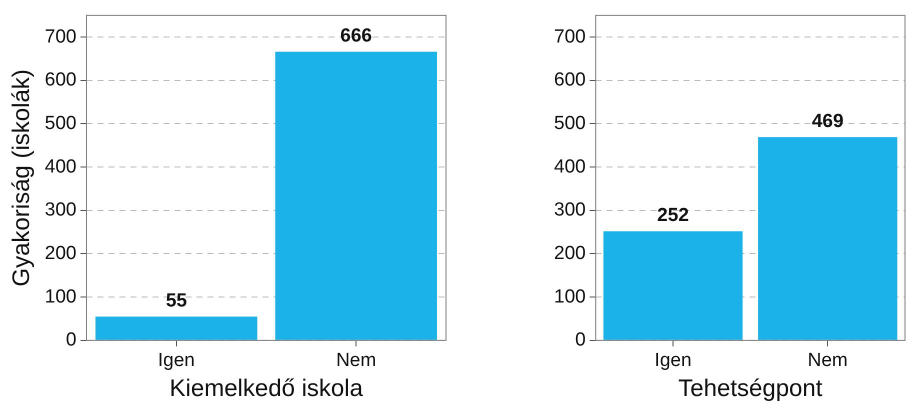 Image resolution: width=909 pixels, height=408 pixels. What do you see at coordinates (267, 388) in the screenshot?
I see `x-axis-title: Kiemelkedő iskola` at bounding box center [267, 388].